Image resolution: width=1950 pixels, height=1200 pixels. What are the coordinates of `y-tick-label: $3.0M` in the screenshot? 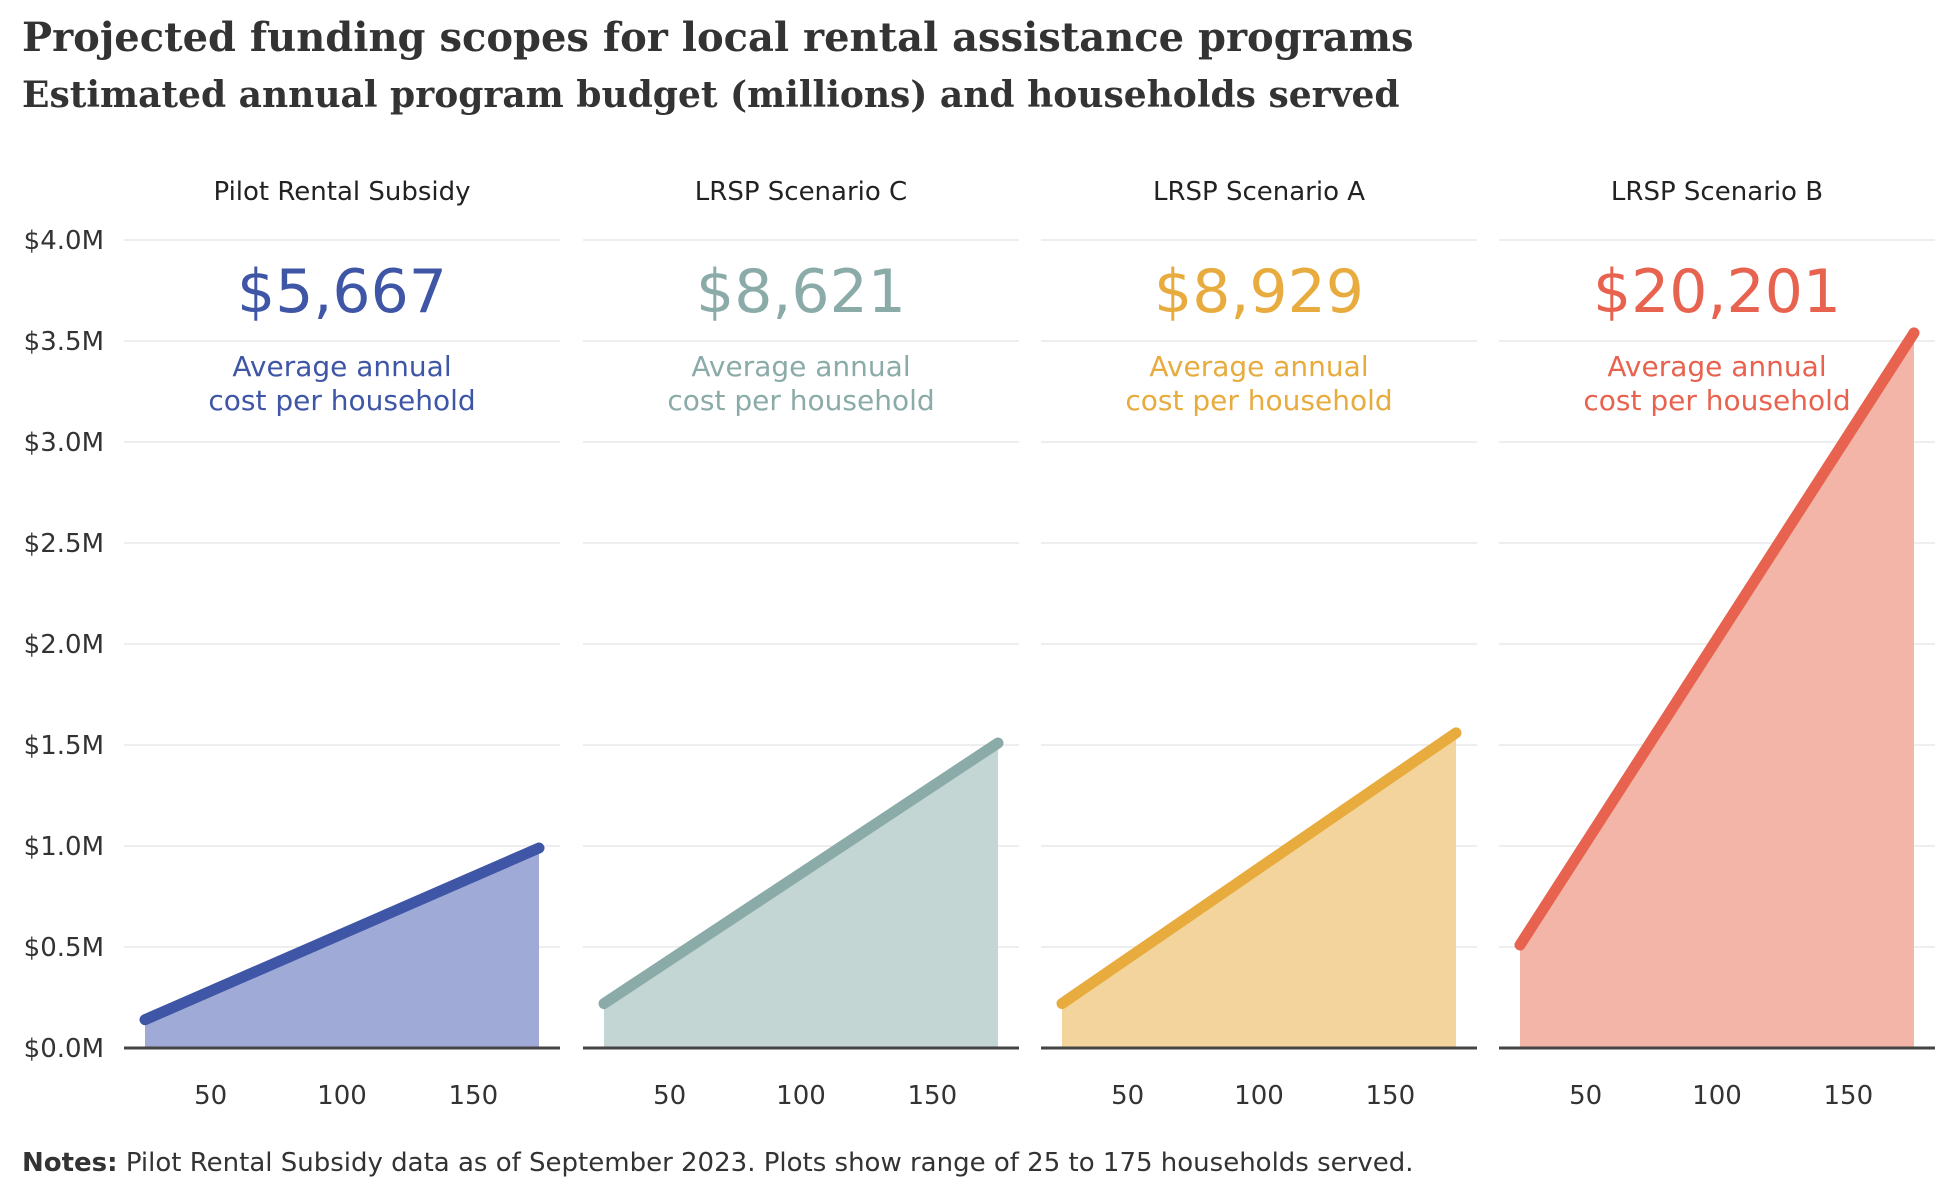 It's located at (64, 443).